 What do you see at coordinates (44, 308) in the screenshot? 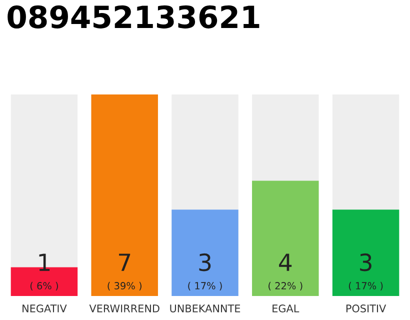
I see `x-tick-label: NEGATIV` at bounding box center [44, 308].